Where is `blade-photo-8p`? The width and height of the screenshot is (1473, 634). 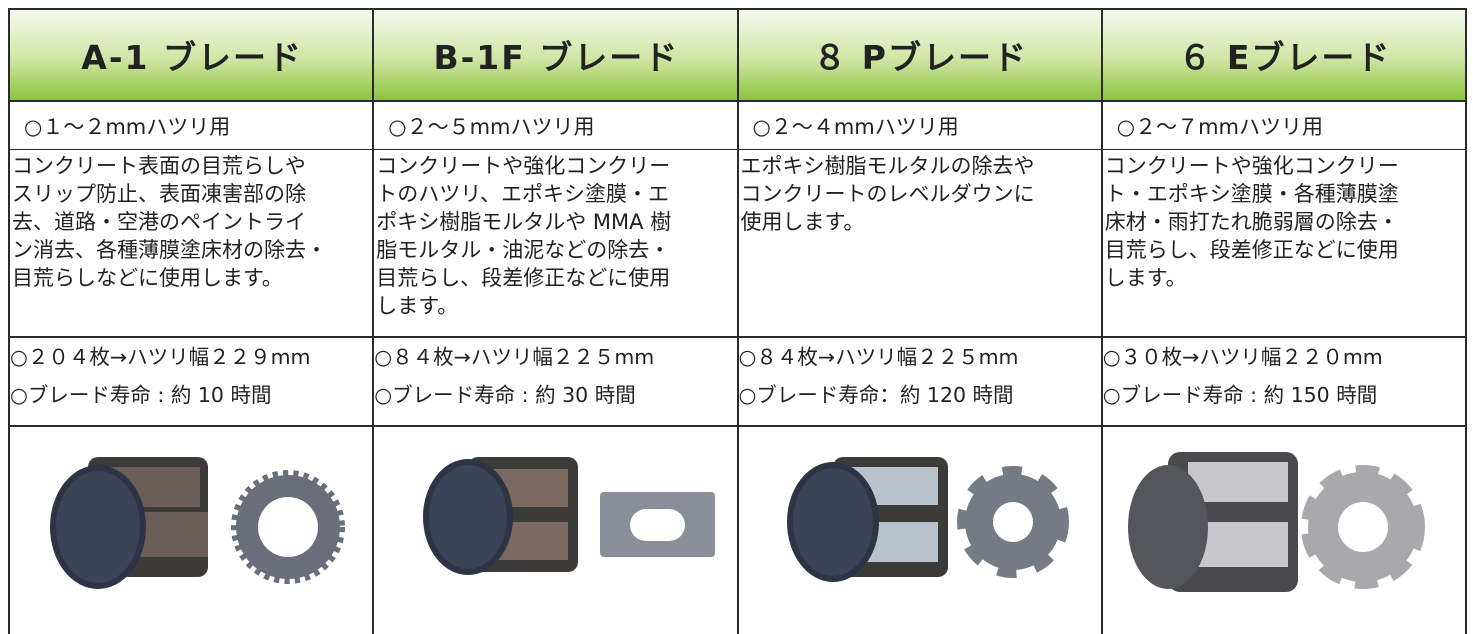 blade-photo-8p is located at coordinates (928, 519).